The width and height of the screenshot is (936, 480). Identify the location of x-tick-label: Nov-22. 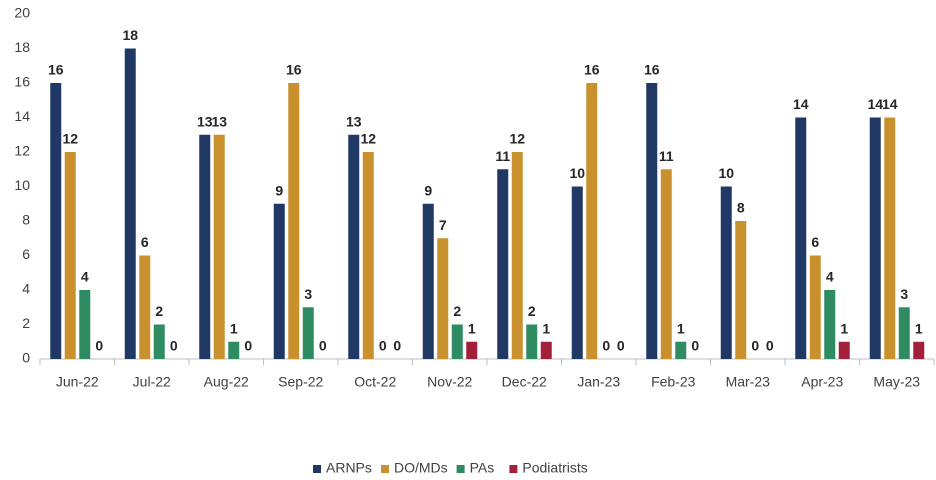
(449, 382).